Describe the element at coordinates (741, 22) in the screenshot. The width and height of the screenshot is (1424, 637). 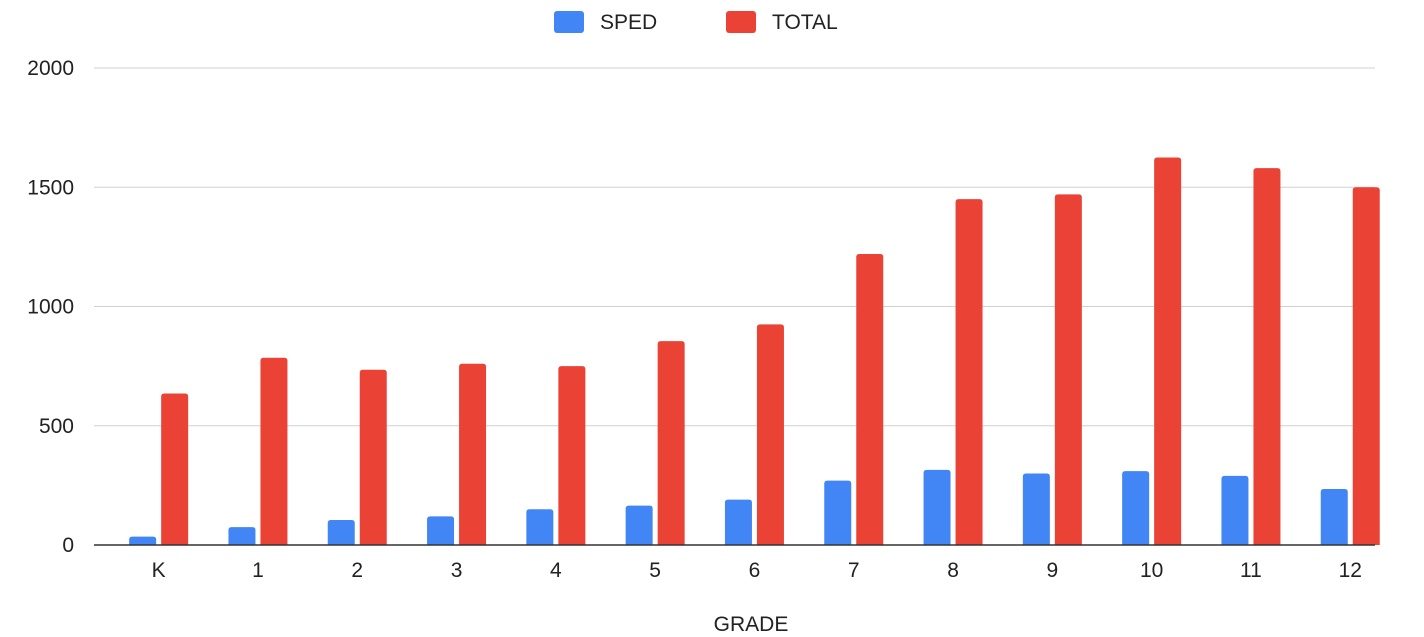
I see `legend-swatch-total` at that location.